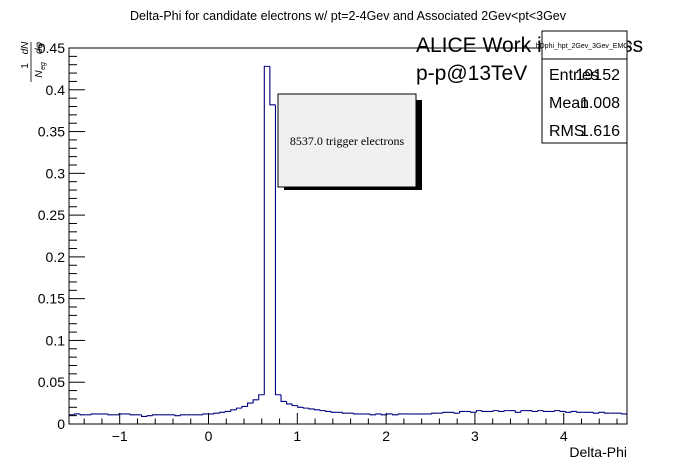 This screenshot has height=472, width=696. What do you see at coordinates (350, 428) in the screenshot?
I see `x-axis-ticks: −1 0 1 2 3 4` at bounding box center [350, 428].